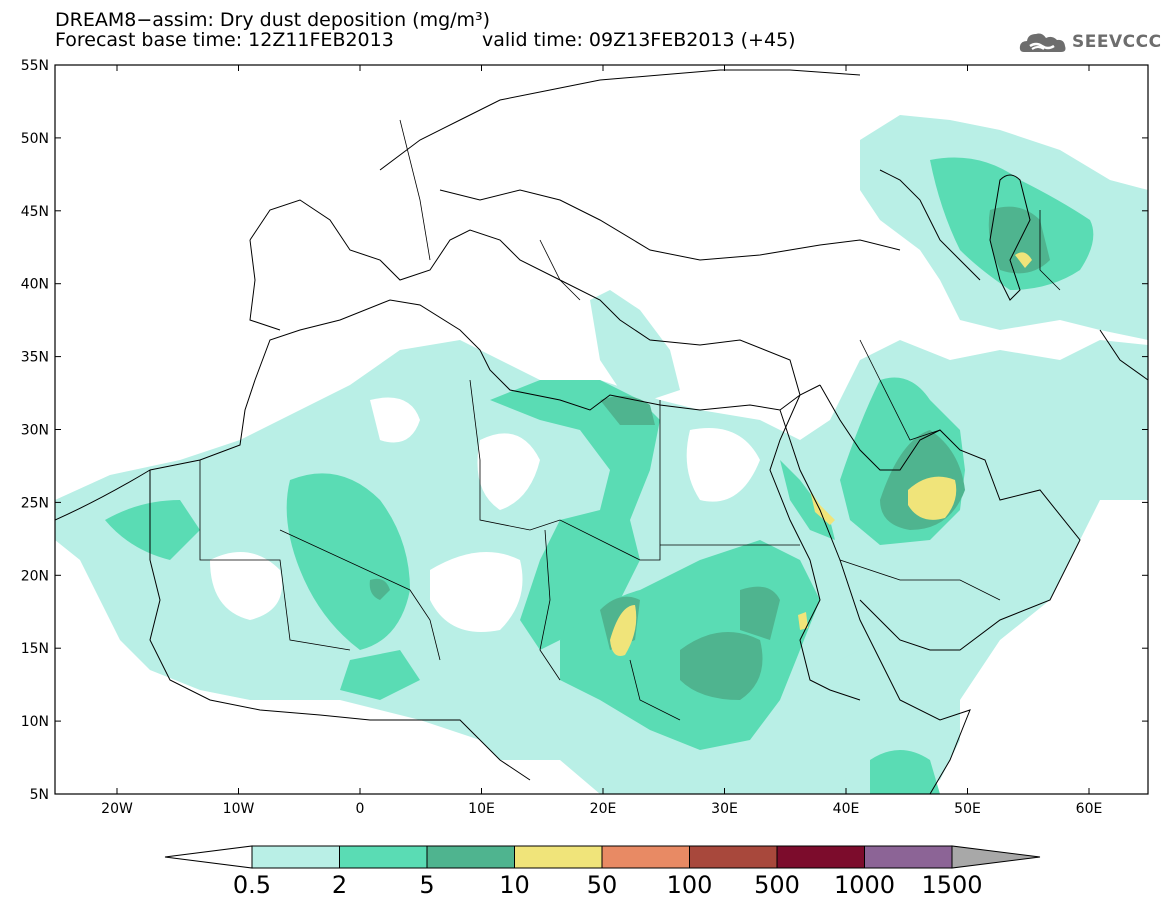 The width and height of the screenshot is (1165, 907). What do you see at coordinates (485, 514) in the screenshot?
I see `contour-holes` at bounding box center [485, 514].